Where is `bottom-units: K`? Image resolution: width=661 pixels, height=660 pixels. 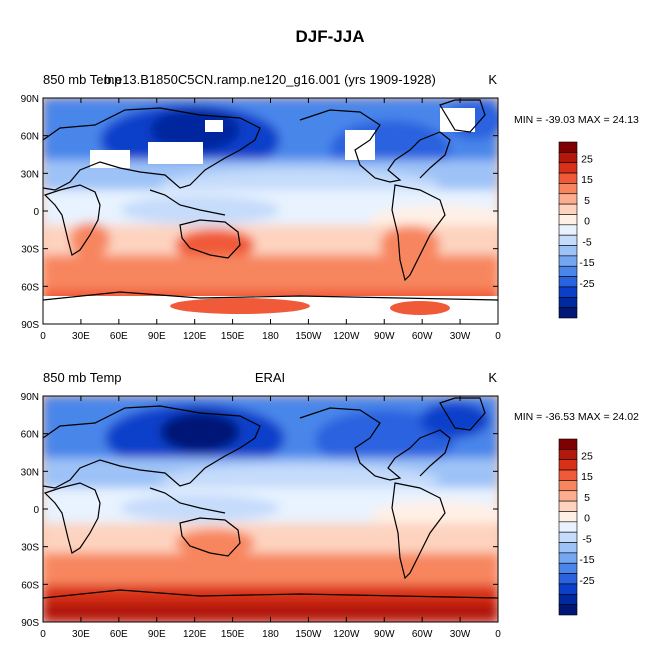 bottom-units: K is located at coordinates (492, 377).